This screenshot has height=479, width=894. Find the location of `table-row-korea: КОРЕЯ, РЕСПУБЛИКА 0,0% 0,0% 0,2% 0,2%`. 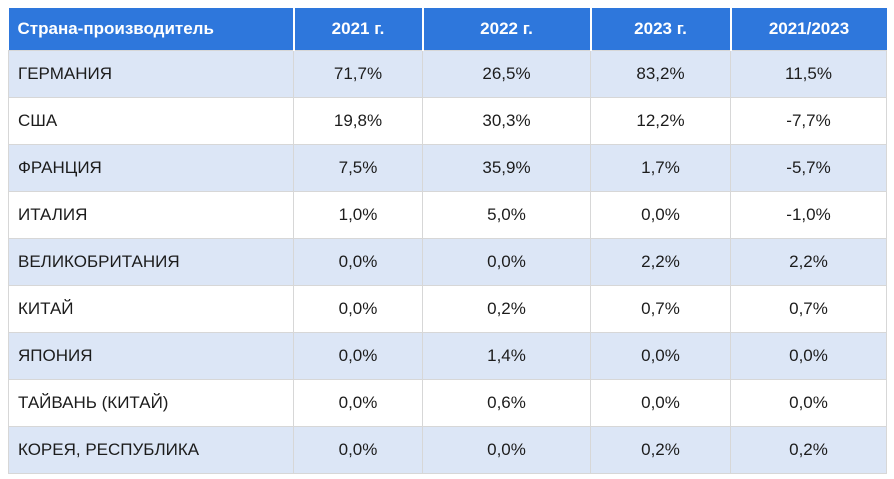

table-row-korea: КОРЕЯ, РЕСПУБЛИКА 0,0% 0,0% 0,2% 0,2% is located at coordinates (447, 450).